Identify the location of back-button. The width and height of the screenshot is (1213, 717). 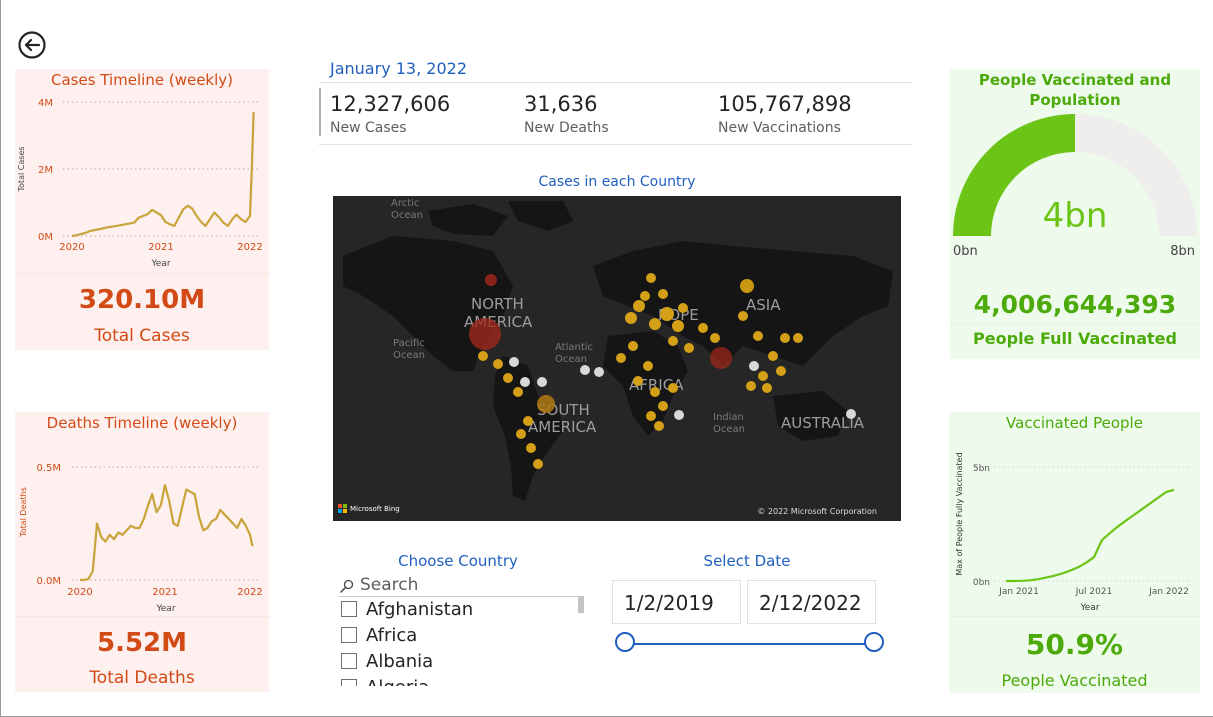
(32, 45).